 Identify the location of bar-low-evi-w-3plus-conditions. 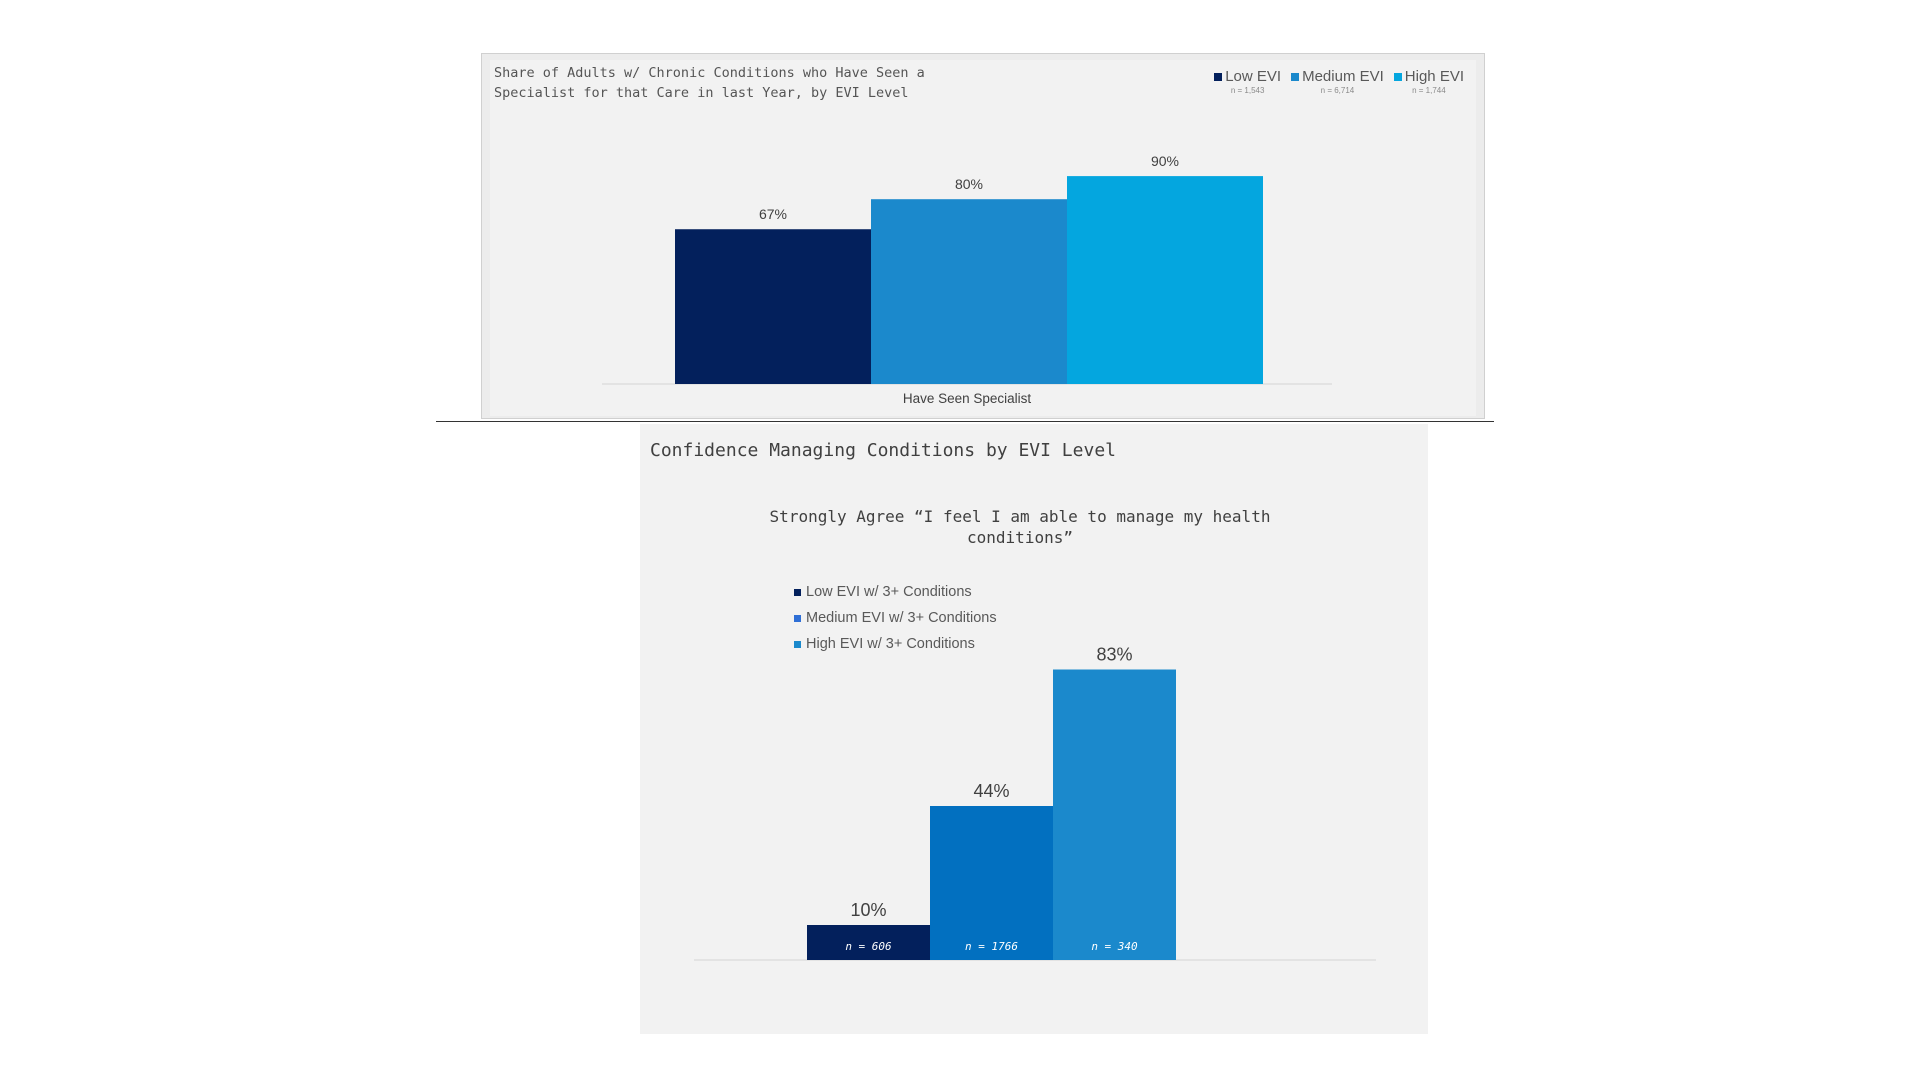
(868, 942).